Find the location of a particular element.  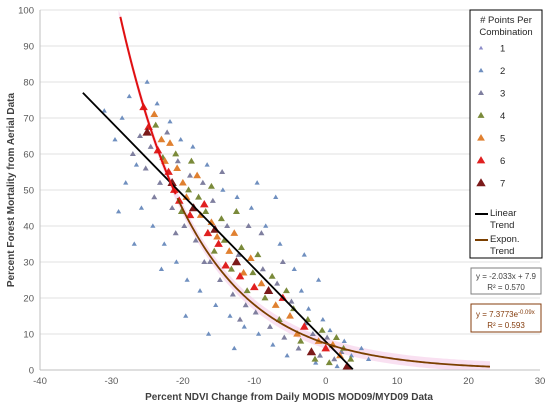

y-tick-label-20: 20 is located at coordinates (28, 299).